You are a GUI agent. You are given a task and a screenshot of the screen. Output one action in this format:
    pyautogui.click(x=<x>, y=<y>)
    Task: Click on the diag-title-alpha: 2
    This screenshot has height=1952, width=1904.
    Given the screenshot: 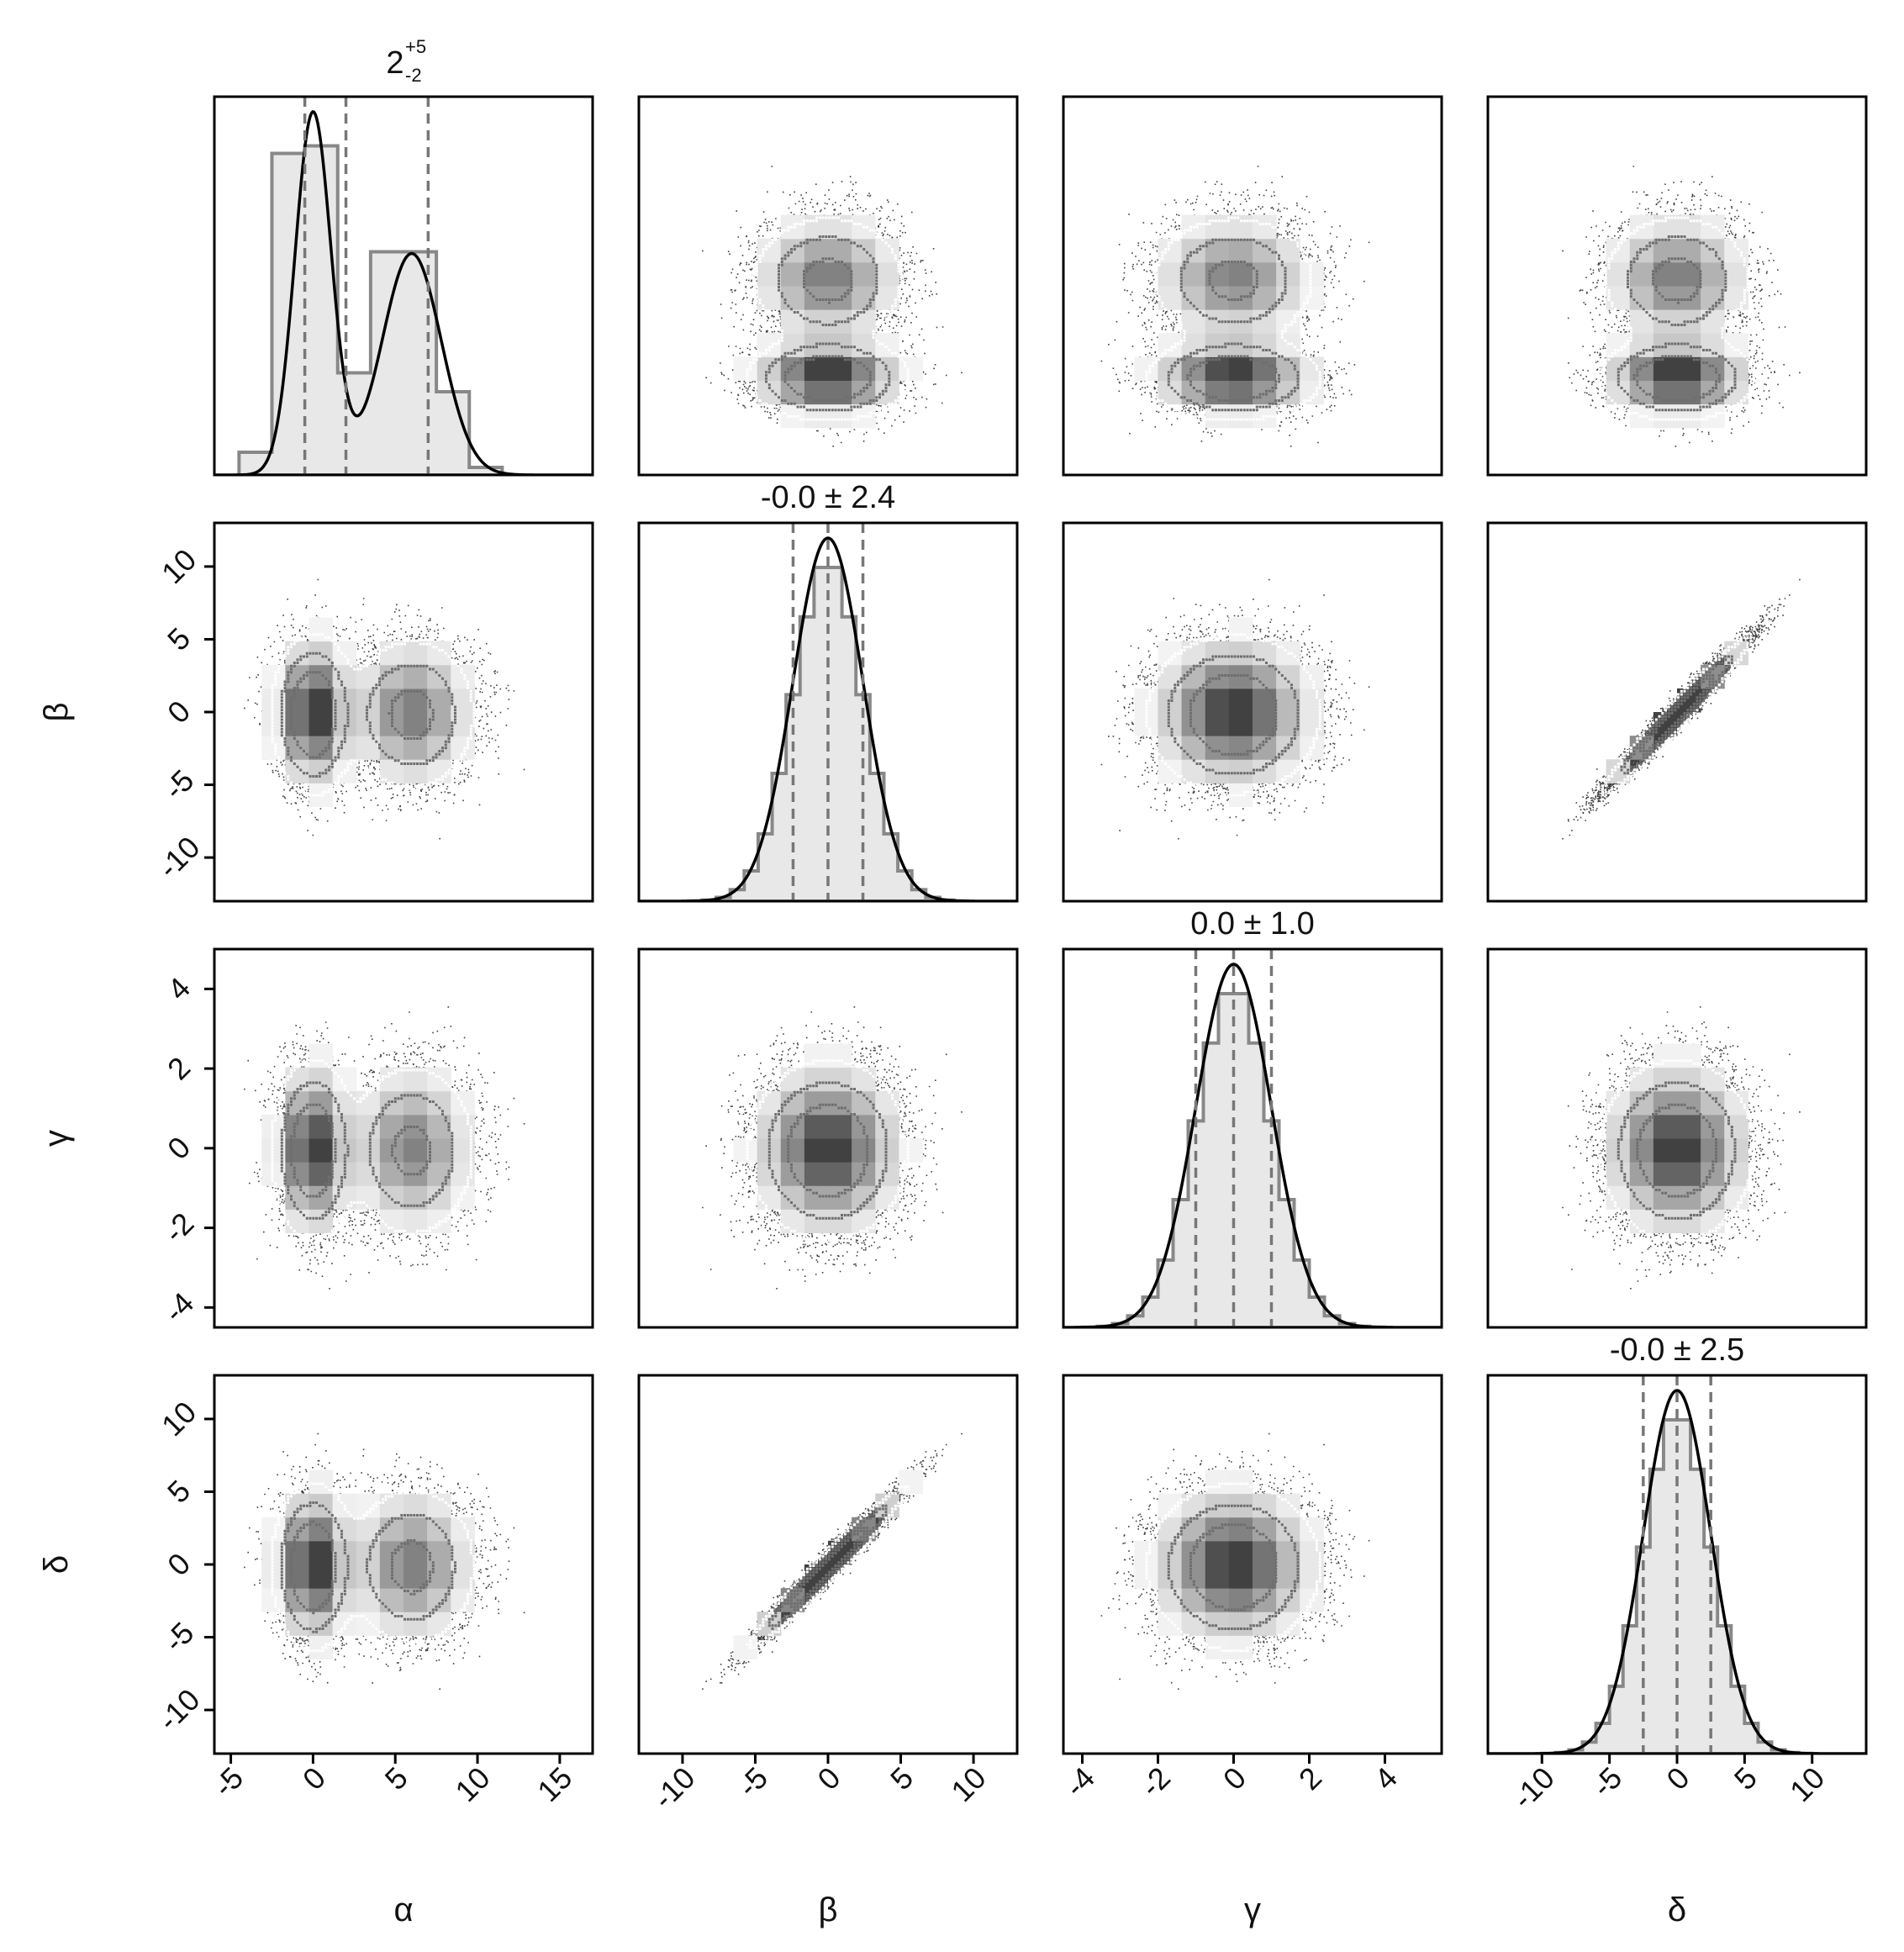 What is the action you would take?
    pyautogui.click(x=394, y=63)
    